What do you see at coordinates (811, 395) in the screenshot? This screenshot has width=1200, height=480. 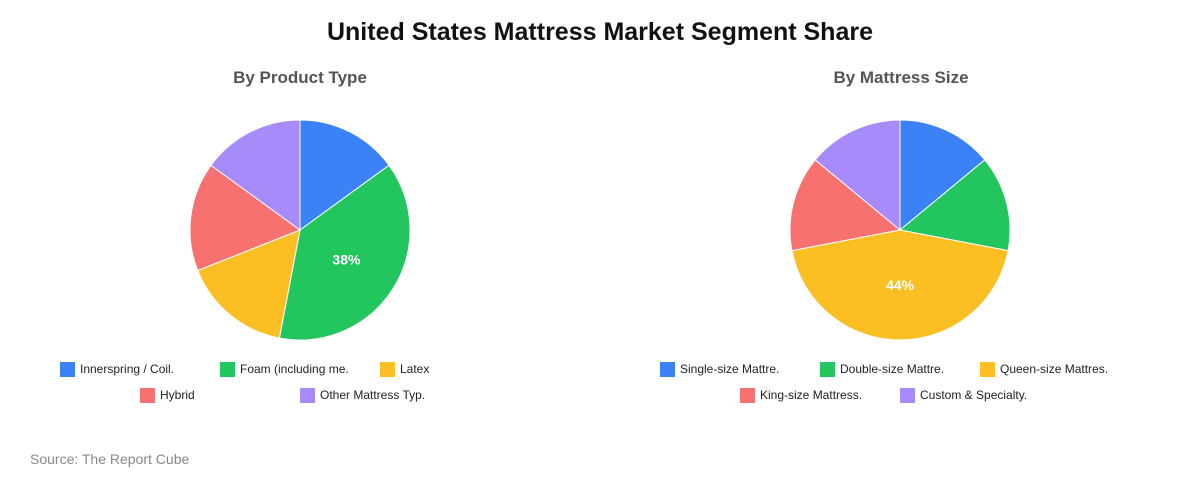 I see `legend-label: King-size Mattress.` at bounding box center [811, 395].